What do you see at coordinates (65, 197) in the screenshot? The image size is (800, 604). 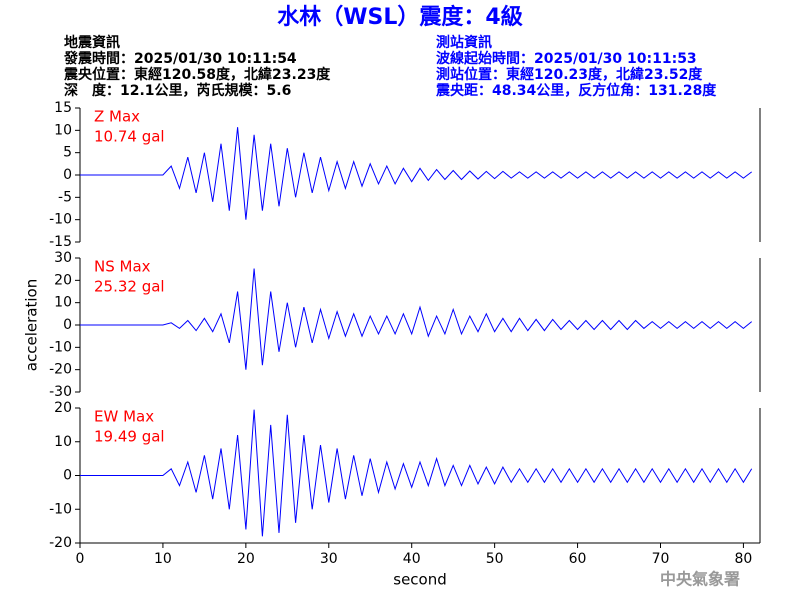 I see `y-tick-label: -5` at bounding box center [65, 197].